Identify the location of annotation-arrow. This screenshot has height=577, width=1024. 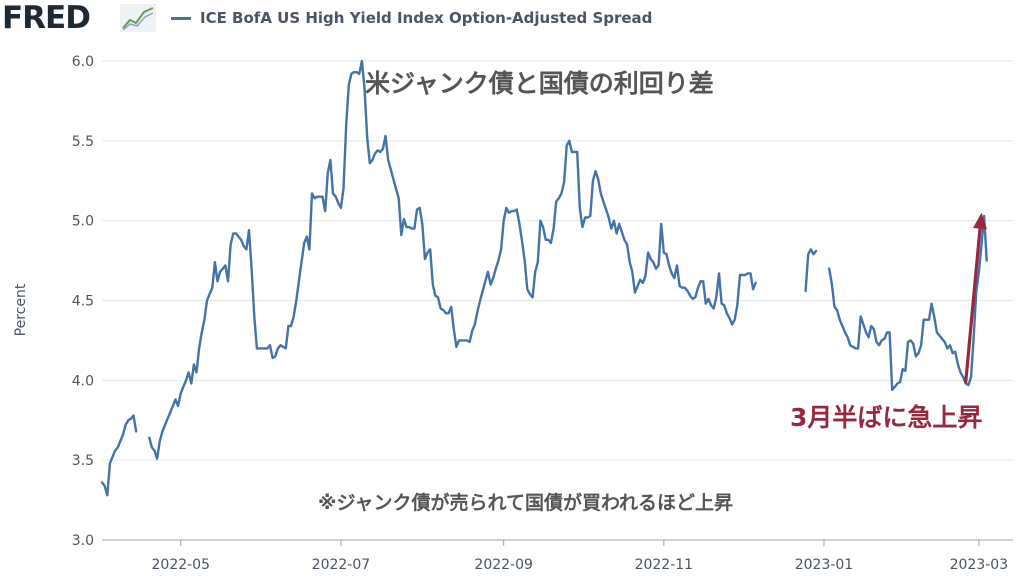
(975, 298).